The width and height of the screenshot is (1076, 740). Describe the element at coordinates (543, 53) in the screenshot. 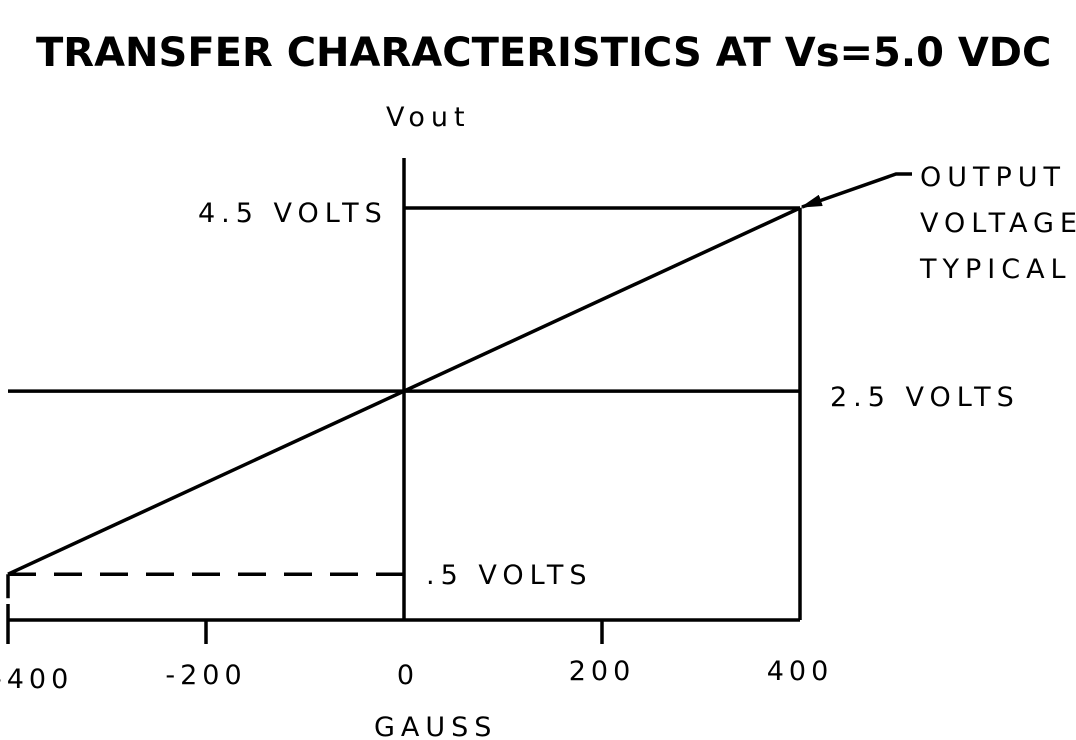

I see `chart-title: TRANSFER CHARACTERISTICS AT Vs=5.0 VDC` at that location.